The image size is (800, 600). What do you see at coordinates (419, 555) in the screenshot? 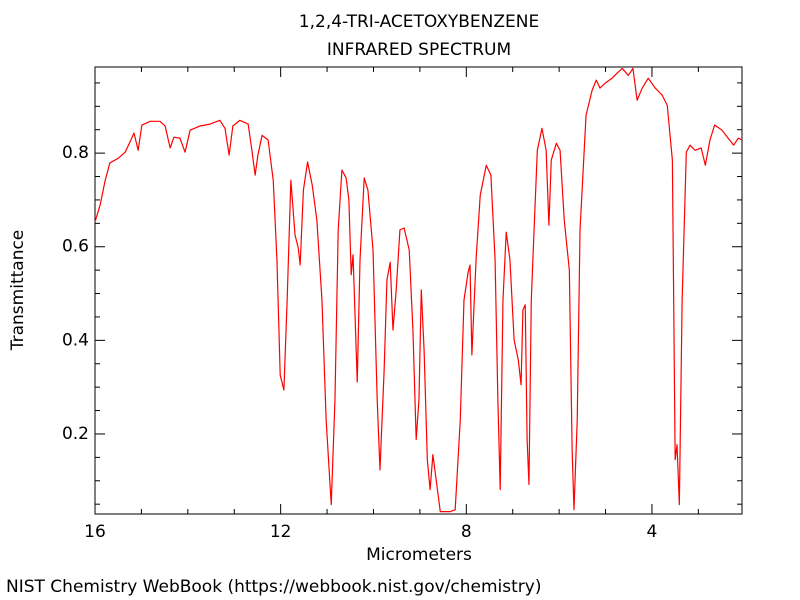
I see `x-axis-label: Micrometers` at bounding box center [419, 555].